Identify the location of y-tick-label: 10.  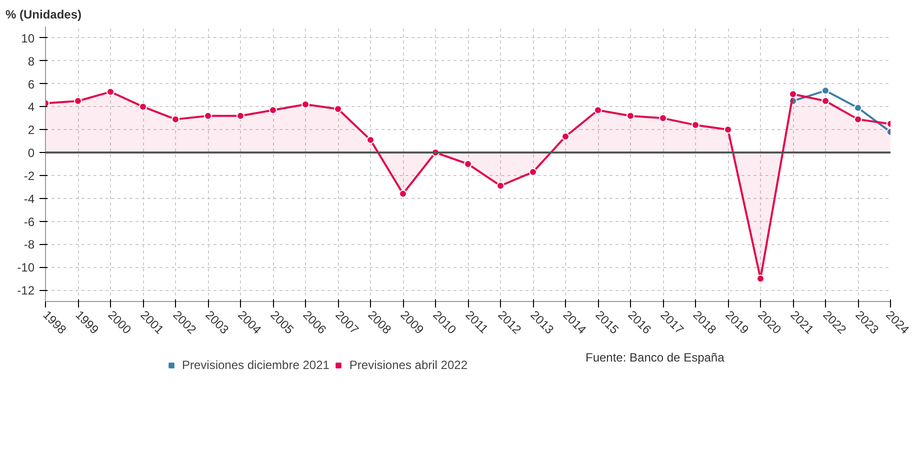
(28, 38).